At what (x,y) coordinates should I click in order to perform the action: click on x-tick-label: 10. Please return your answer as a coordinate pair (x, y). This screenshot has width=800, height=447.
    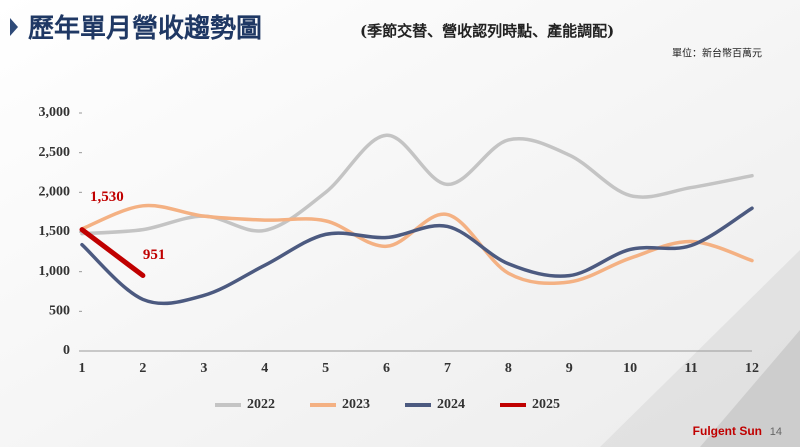
    Looking at the image, I should click on (630, 368).